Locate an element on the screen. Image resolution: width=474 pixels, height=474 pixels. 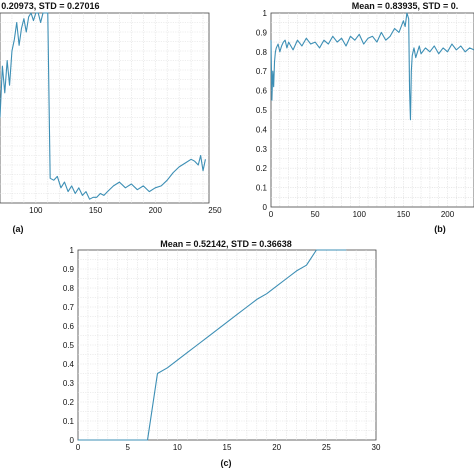
panel-c-caption: (c) is located at coordinates (226, 463).